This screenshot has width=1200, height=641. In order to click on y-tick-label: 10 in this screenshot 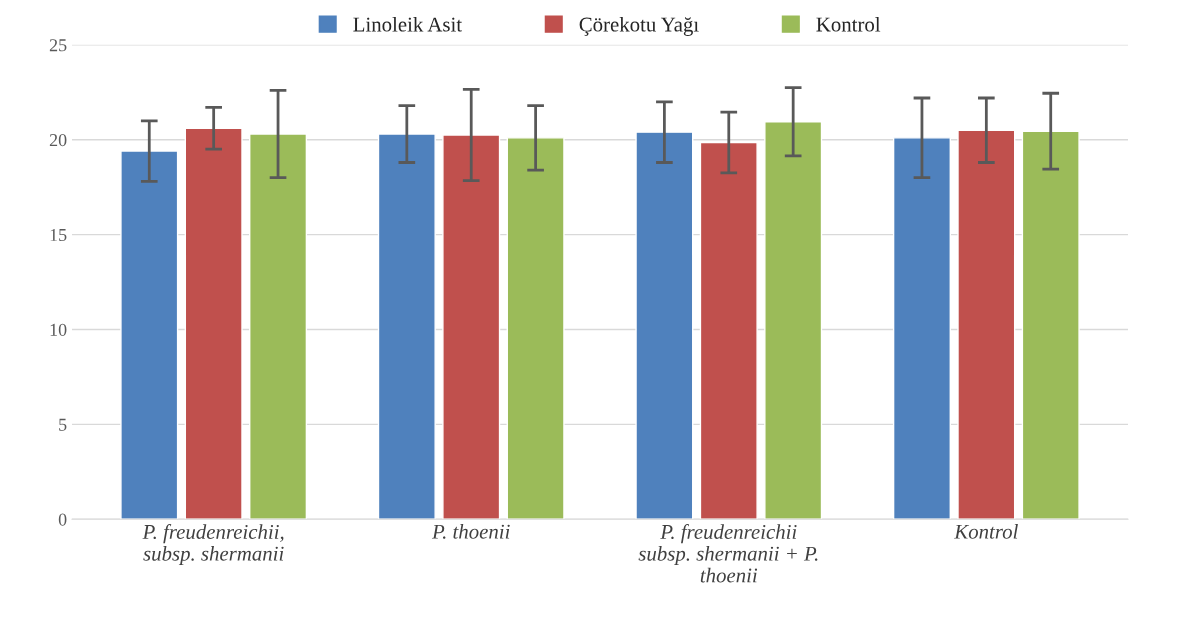, I will do `click(58, 329)`.